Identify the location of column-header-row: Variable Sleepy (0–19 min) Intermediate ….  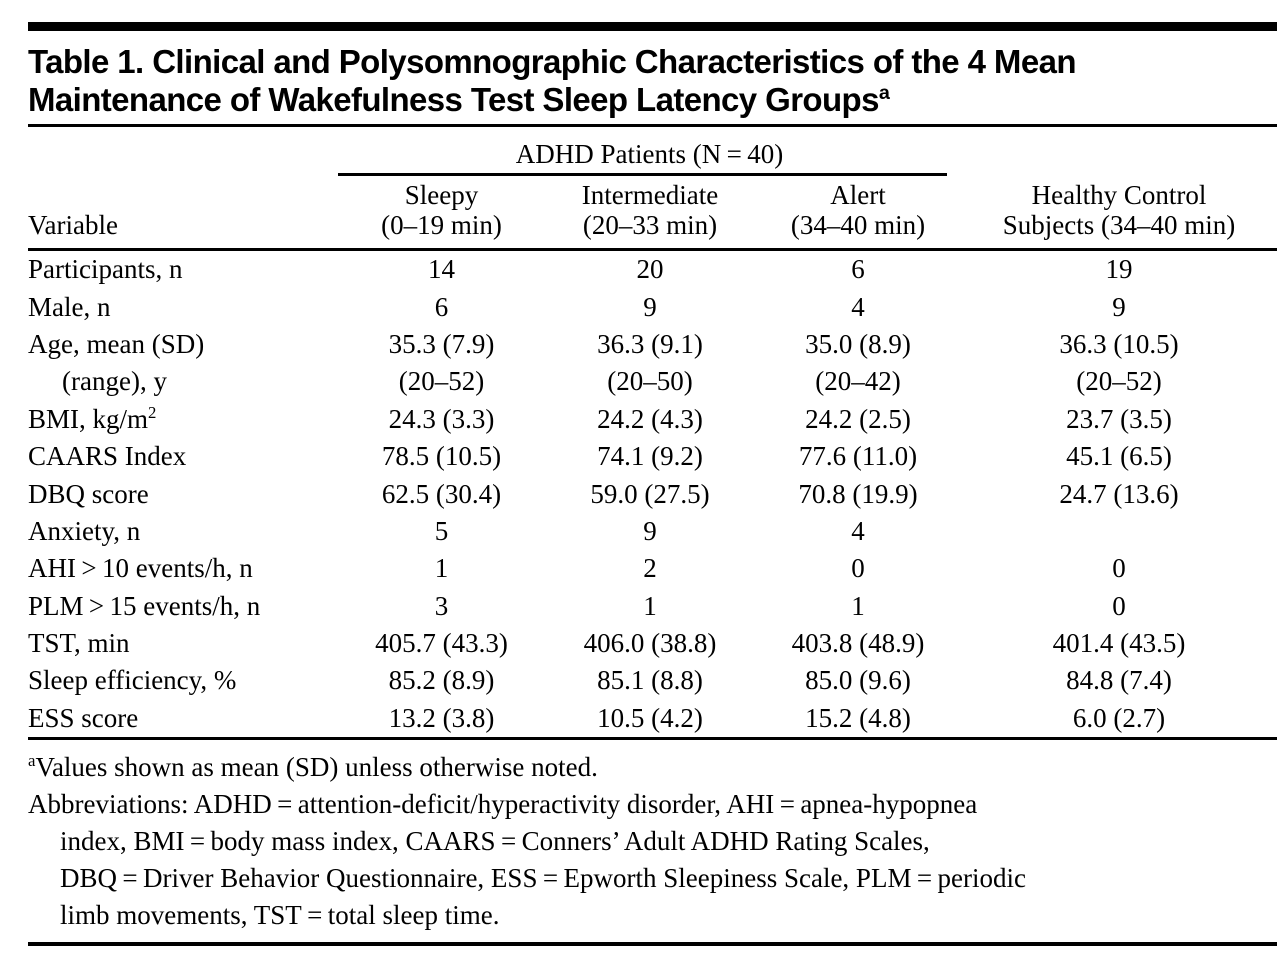
(652, 212).